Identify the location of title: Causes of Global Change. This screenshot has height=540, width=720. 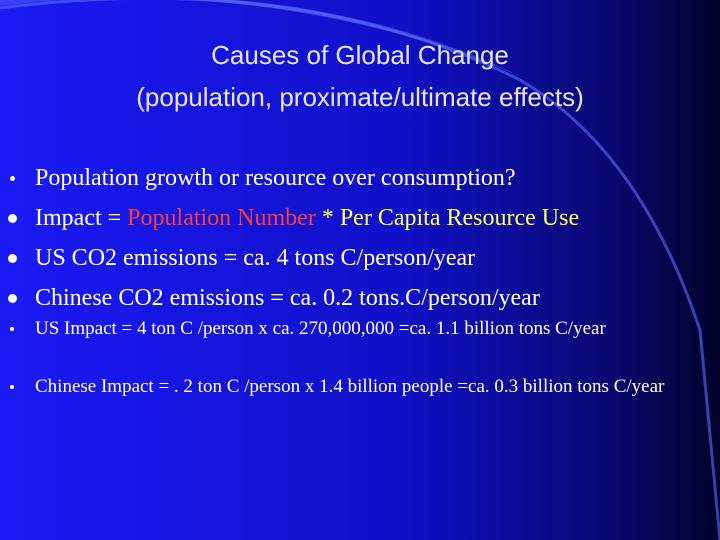
(360, 55).